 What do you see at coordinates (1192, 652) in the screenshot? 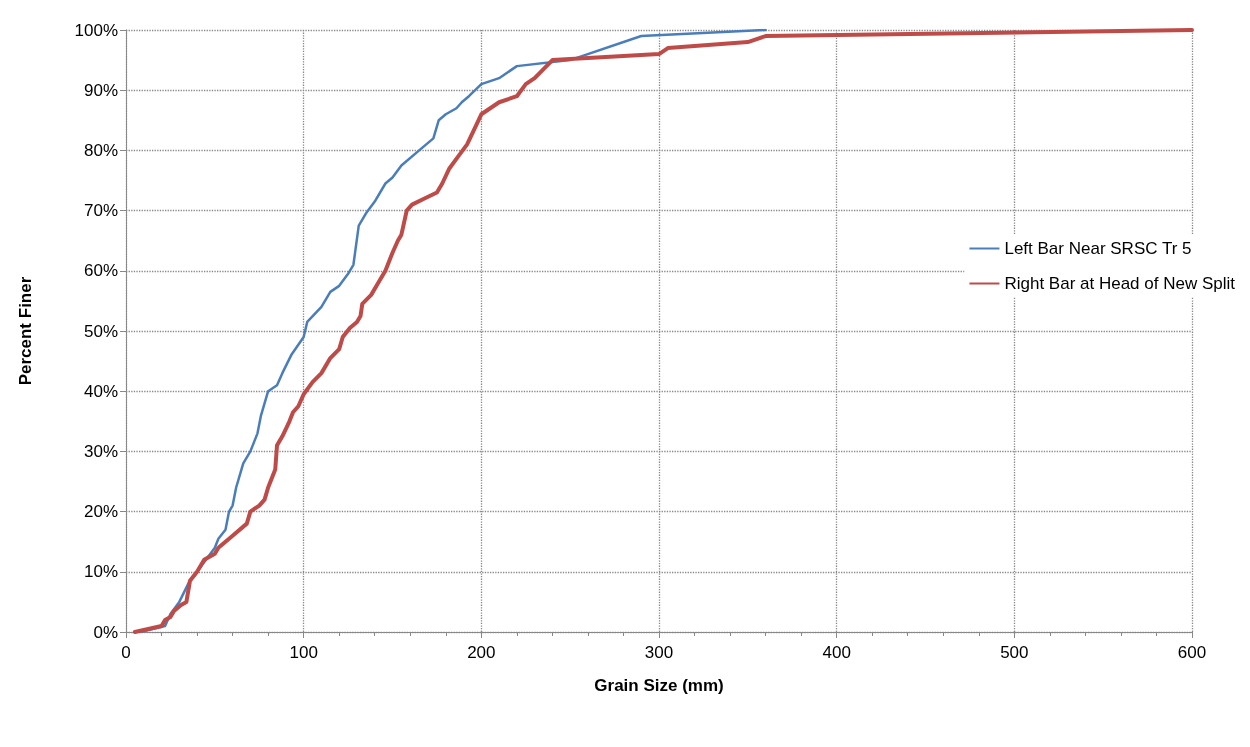
I see `x-tick-label: 600` at bounding box center [1192, 652].